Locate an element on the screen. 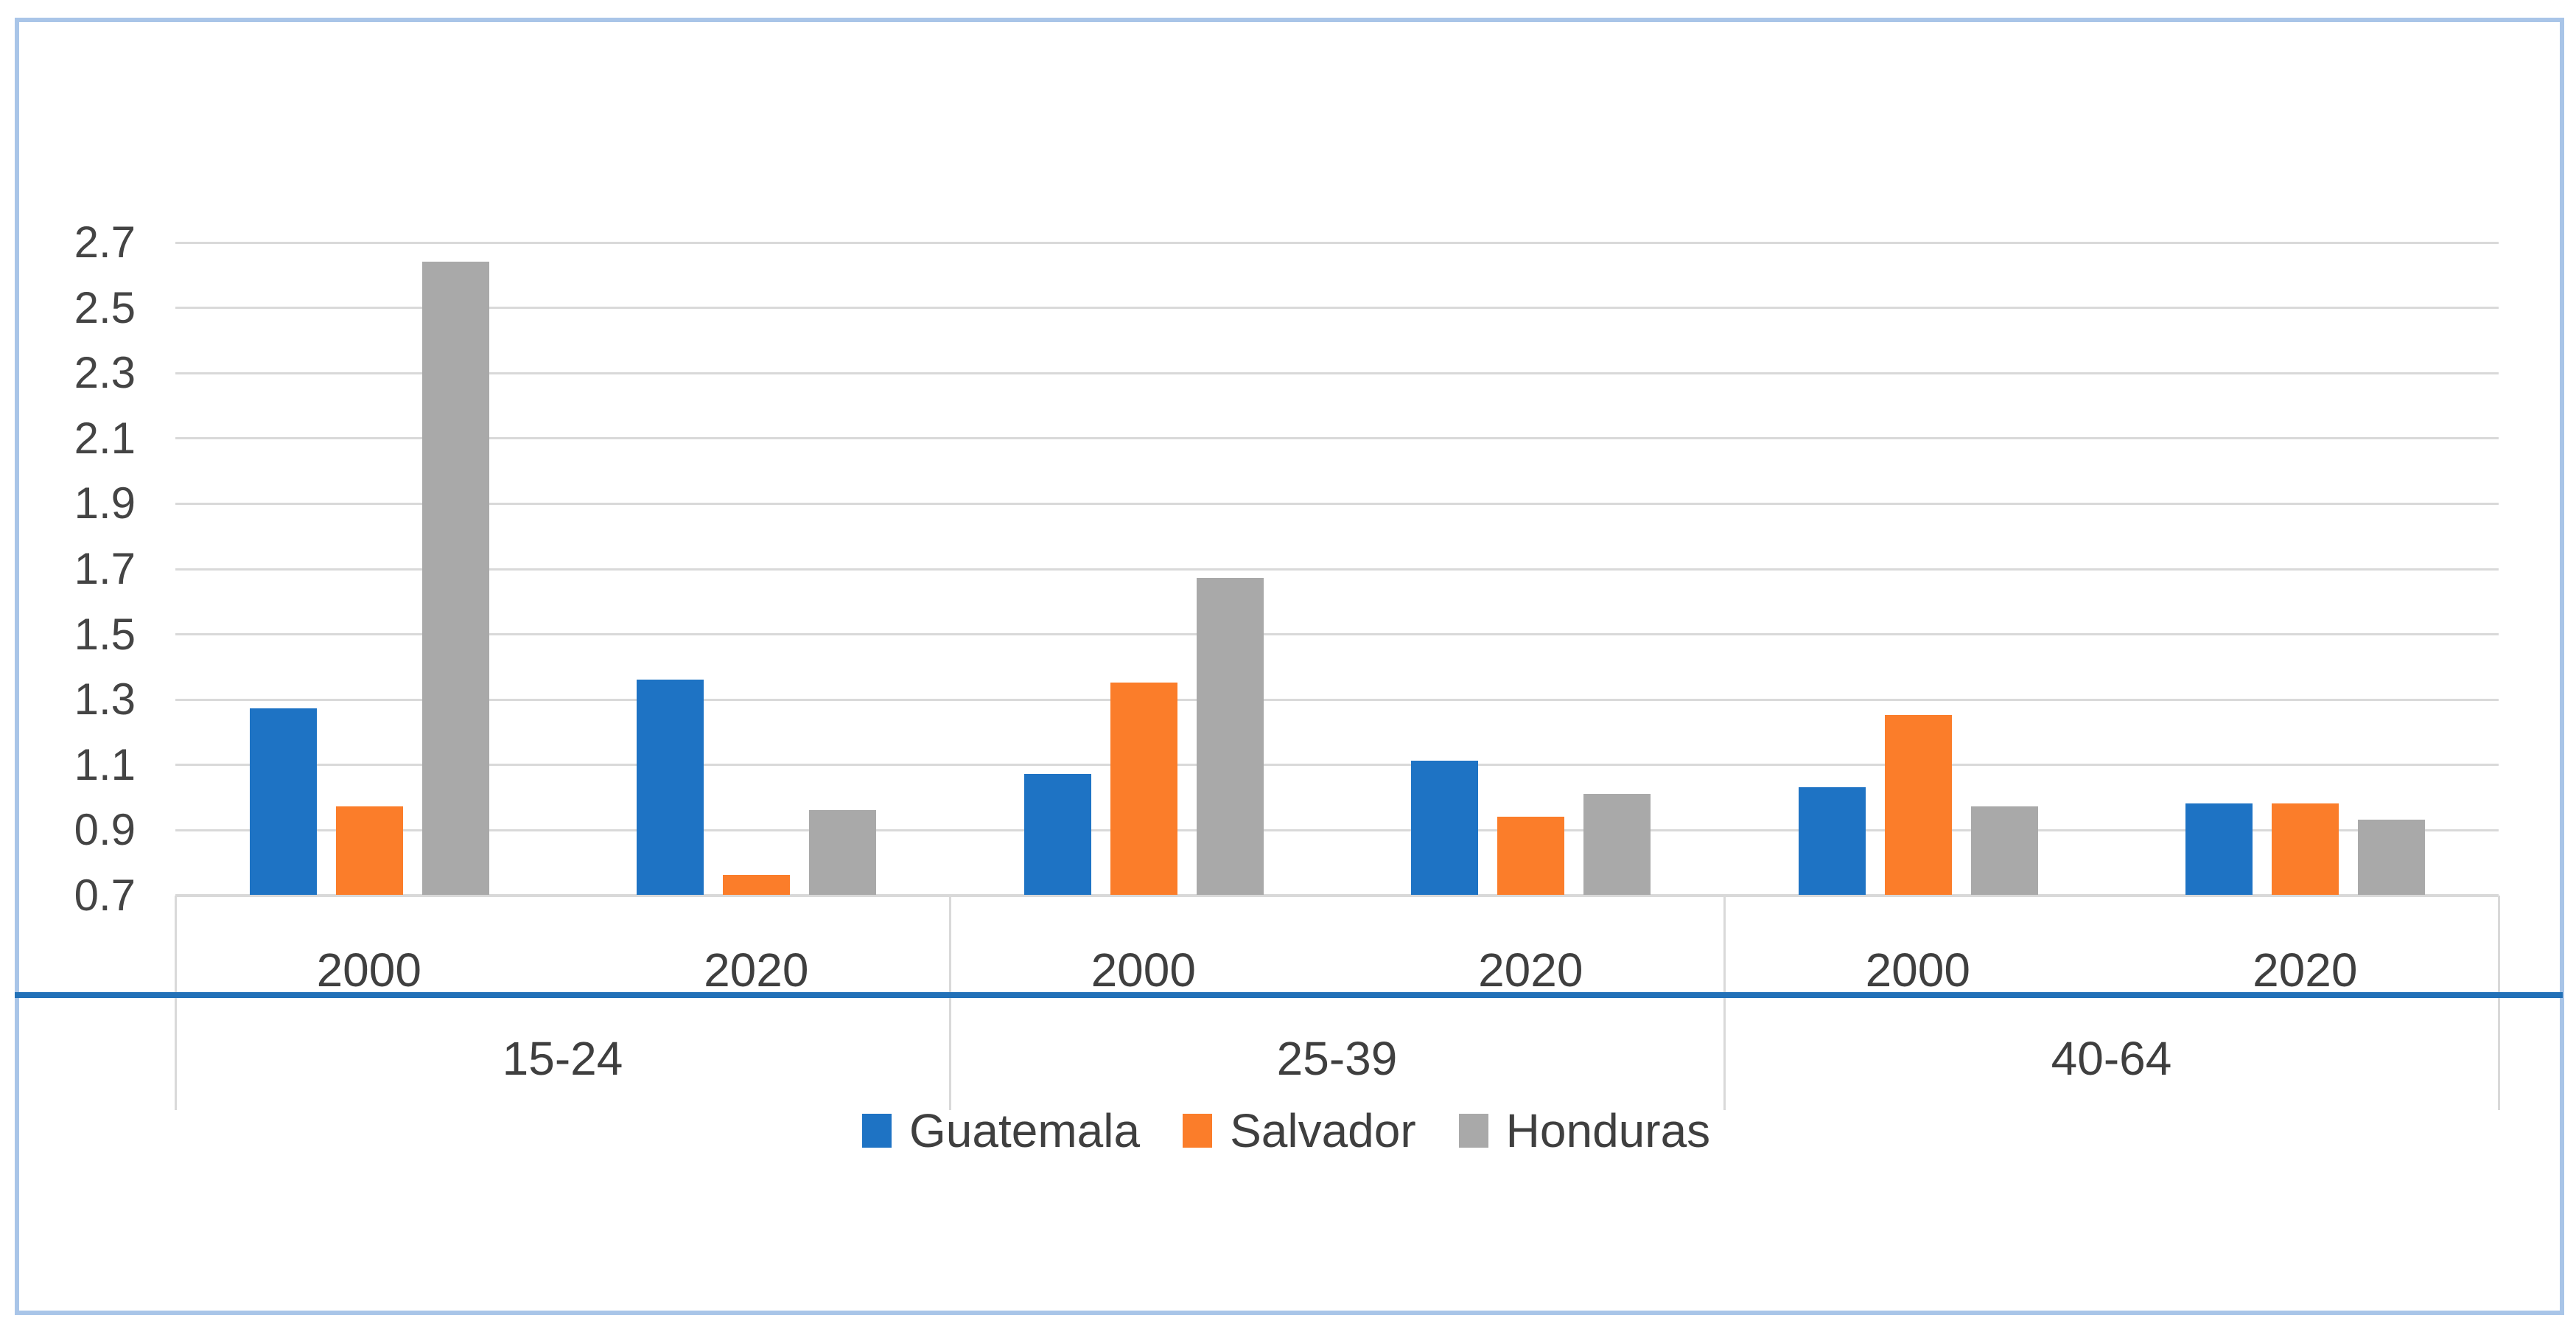  legend-label-honduras: Honduras is located at coordinates (1608, 1130).